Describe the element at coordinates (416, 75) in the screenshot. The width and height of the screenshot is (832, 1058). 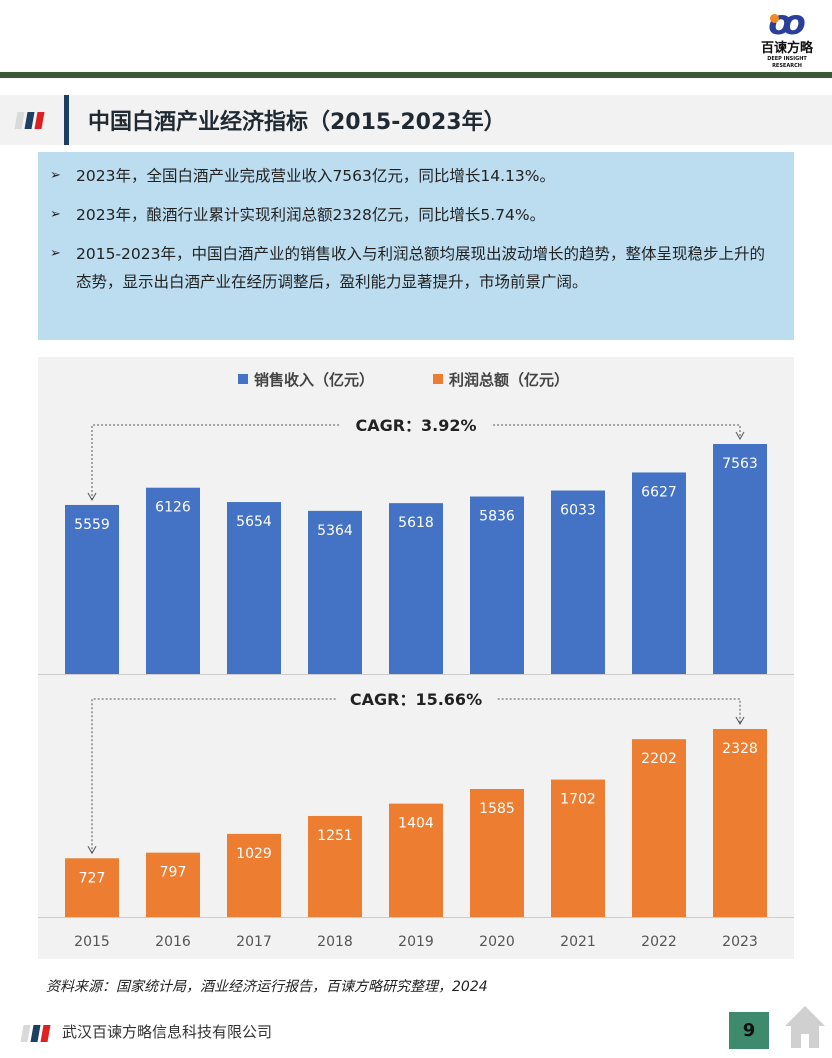
I see `header-bar` at that location.